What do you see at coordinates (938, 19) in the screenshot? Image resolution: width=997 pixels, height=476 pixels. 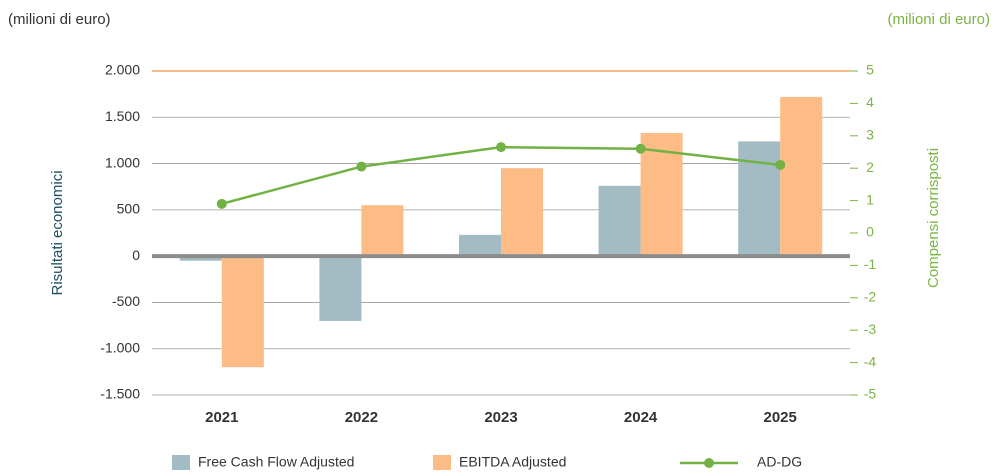 I see `y2-unit-label: (milioni di euro)` at bounding box center [938, 19].